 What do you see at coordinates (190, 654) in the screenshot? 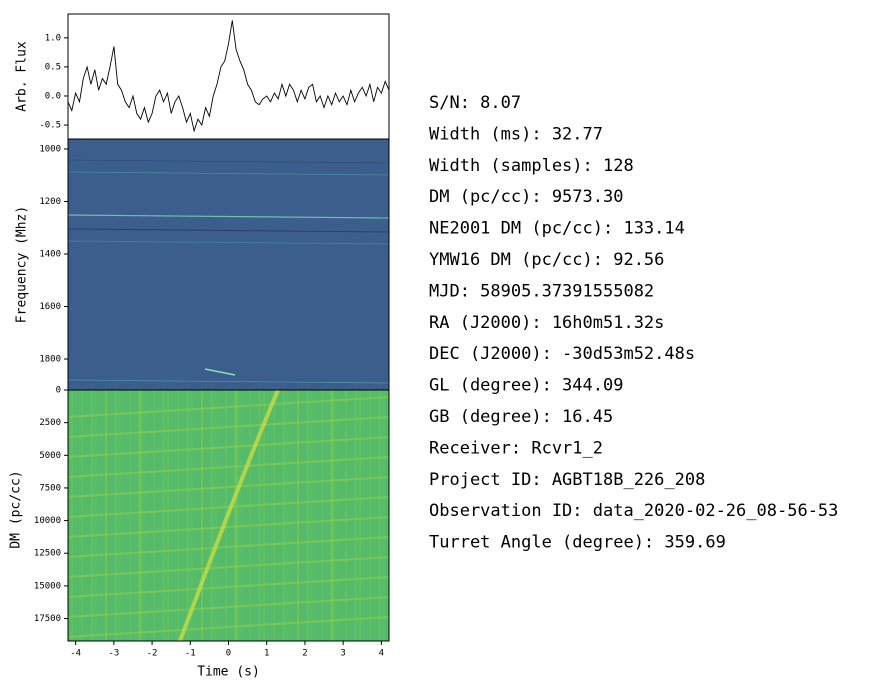
I see `x-tick-label: -1` at bounding box center [190, 654].